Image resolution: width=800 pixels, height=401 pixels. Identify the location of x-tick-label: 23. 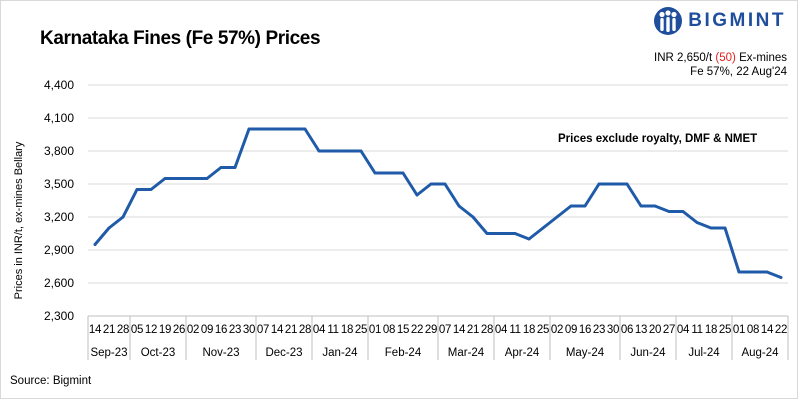
(599, 330).